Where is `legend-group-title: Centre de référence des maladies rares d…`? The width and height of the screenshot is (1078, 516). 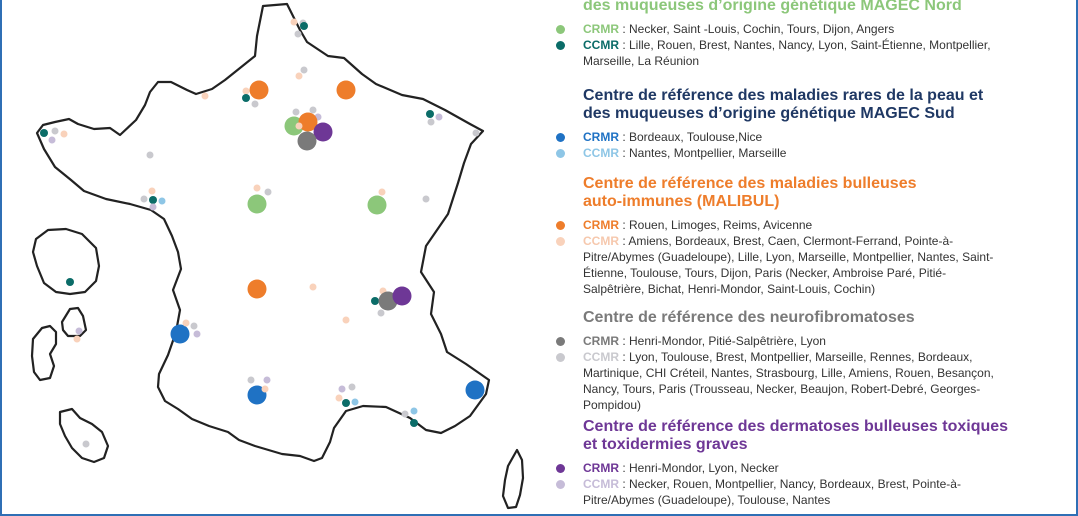
legend-group-title: Centre de référence des maladies rares d… is located at coordinates (783, 104).